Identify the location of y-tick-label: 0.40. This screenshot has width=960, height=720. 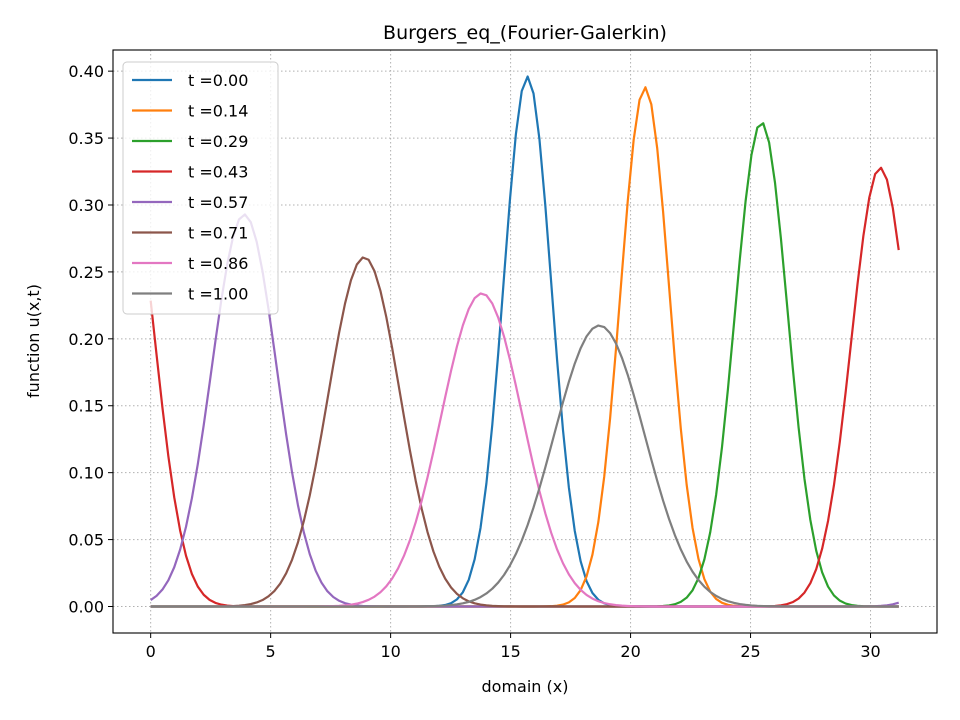
(86, 71).